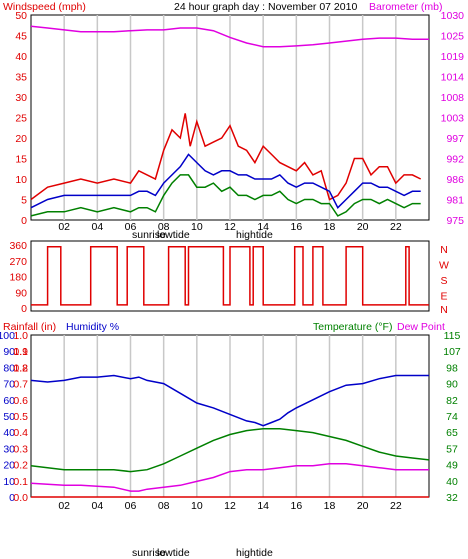 The width and height of the screenshot is (468, 559). What do you see at coordinates (444, 266) in the screenshot?
I see `compass-label: W` at bounding box center [444, 266].